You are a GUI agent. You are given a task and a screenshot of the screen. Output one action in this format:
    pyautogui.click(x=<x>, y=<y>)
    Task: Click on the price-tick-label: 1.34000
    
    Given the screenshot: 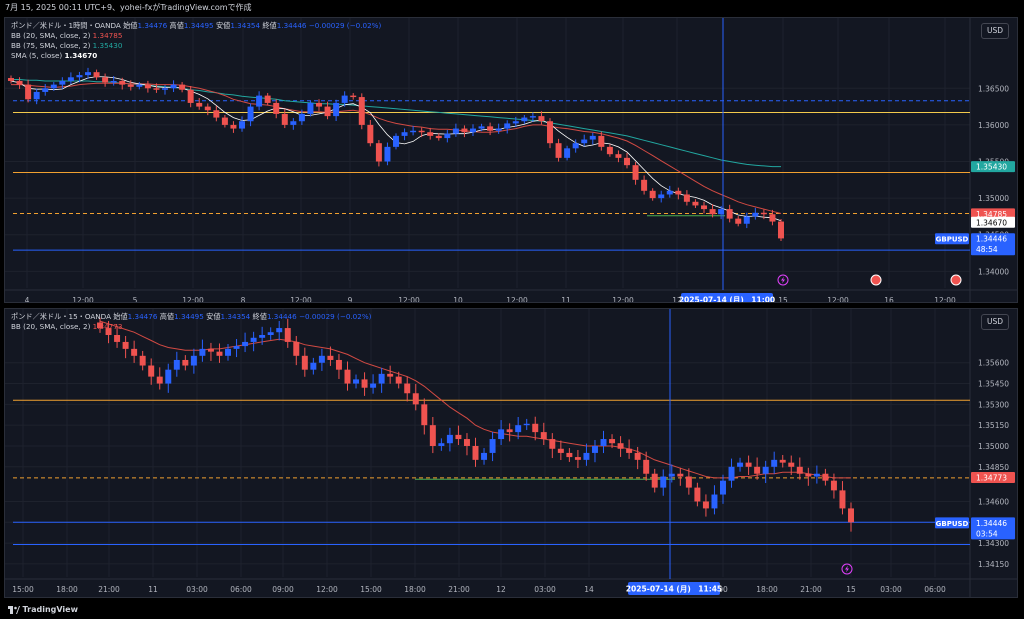 What is the action you would take?
    pyautogui.click(x=993, y=271)
    